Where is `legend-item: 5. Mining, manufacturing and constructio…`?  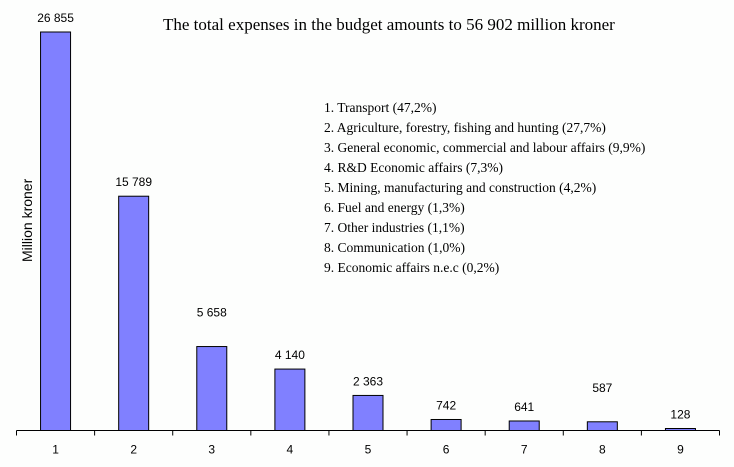 legend-item: 5. Mining, manufacturing and constructio… is located at coordinates (460, 187).